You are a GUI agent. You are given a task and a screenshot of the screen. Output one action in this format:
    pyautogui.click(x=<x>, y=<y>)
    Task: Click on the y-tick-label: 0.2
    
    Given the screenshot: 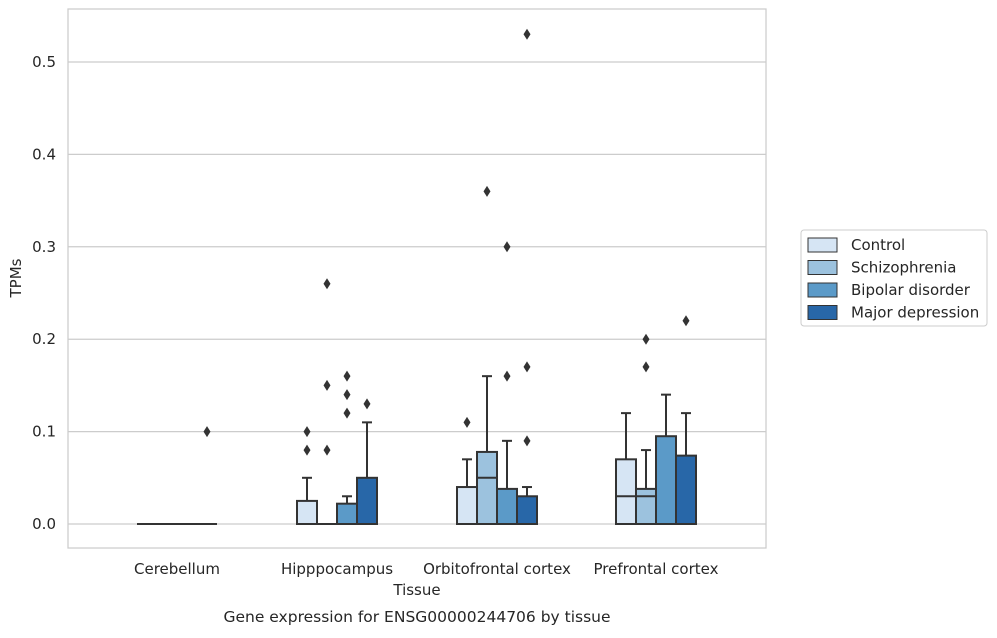 What is the action you would take?
    pyautogui.click(x=44, y=339)
    